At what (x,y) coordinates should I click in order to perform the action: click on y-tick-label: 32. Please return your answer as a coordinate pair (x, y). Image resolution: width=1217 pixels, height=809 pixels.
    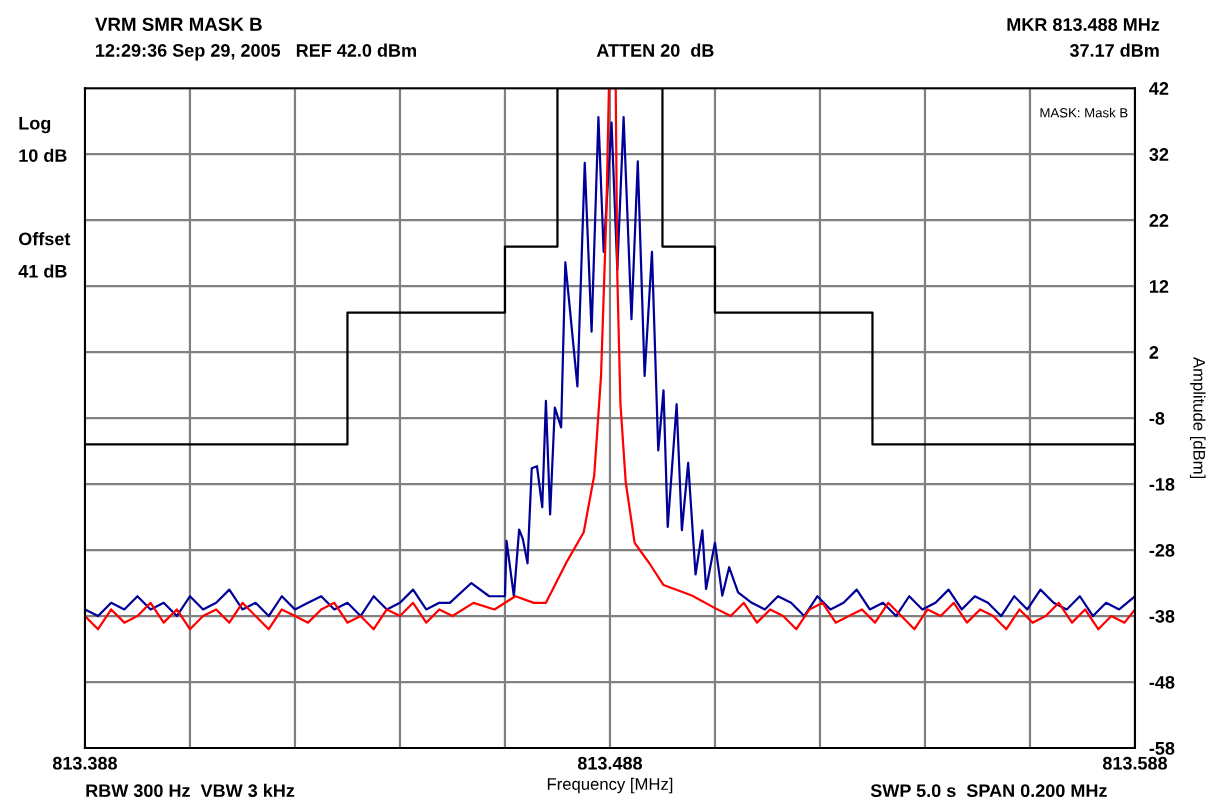
    Looking at the image, I should click on (1159, 154).